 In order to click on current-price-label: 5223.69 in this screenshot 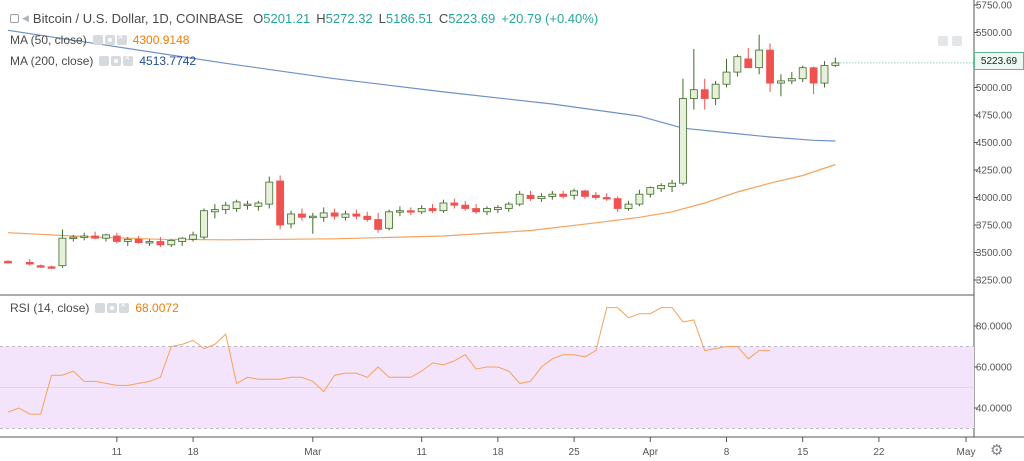, I will do `click(999, 61)`.